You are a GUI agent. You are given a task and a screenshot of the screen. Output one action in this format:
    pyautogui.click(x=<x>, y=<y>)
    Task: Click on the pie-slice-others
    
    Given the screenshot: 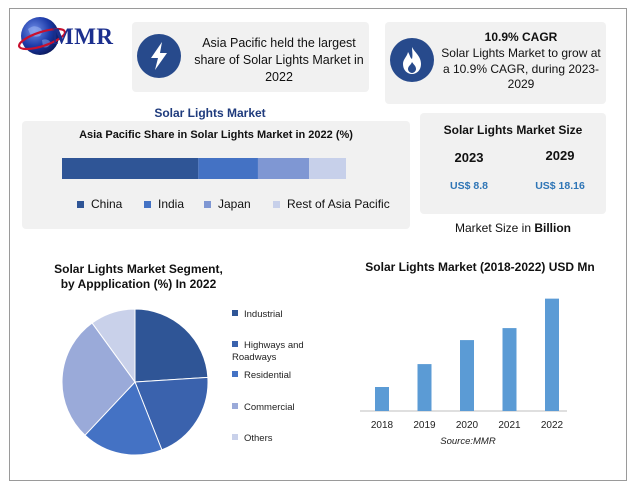 What is the action you would take?
    pyautogui.click(x=113, y=346)
    